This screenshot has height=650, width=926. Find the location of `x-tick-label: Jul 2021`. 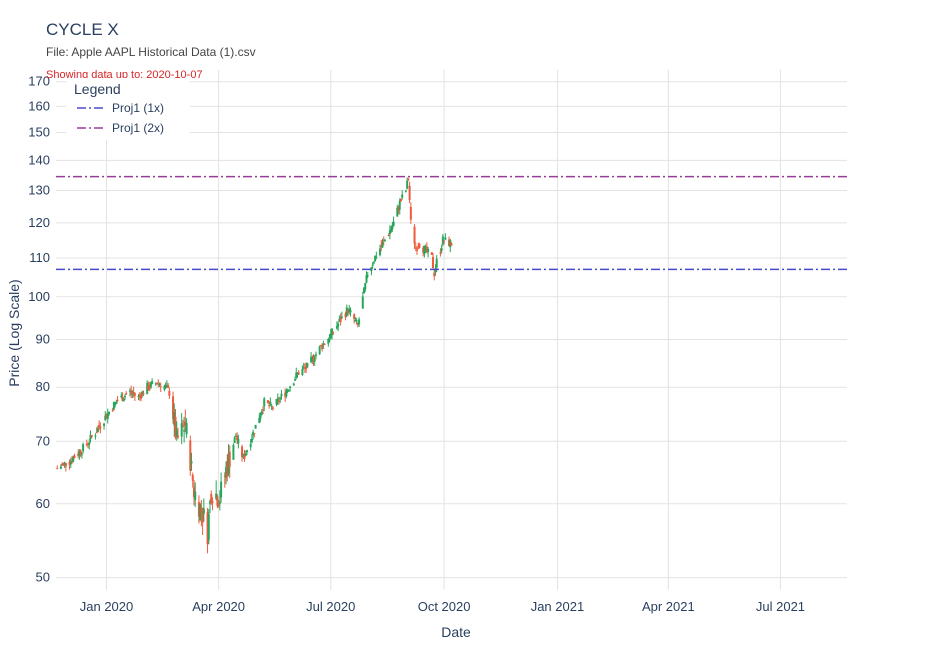

x-tick-label: Jul 2021 is located at coordinates (780, 606).